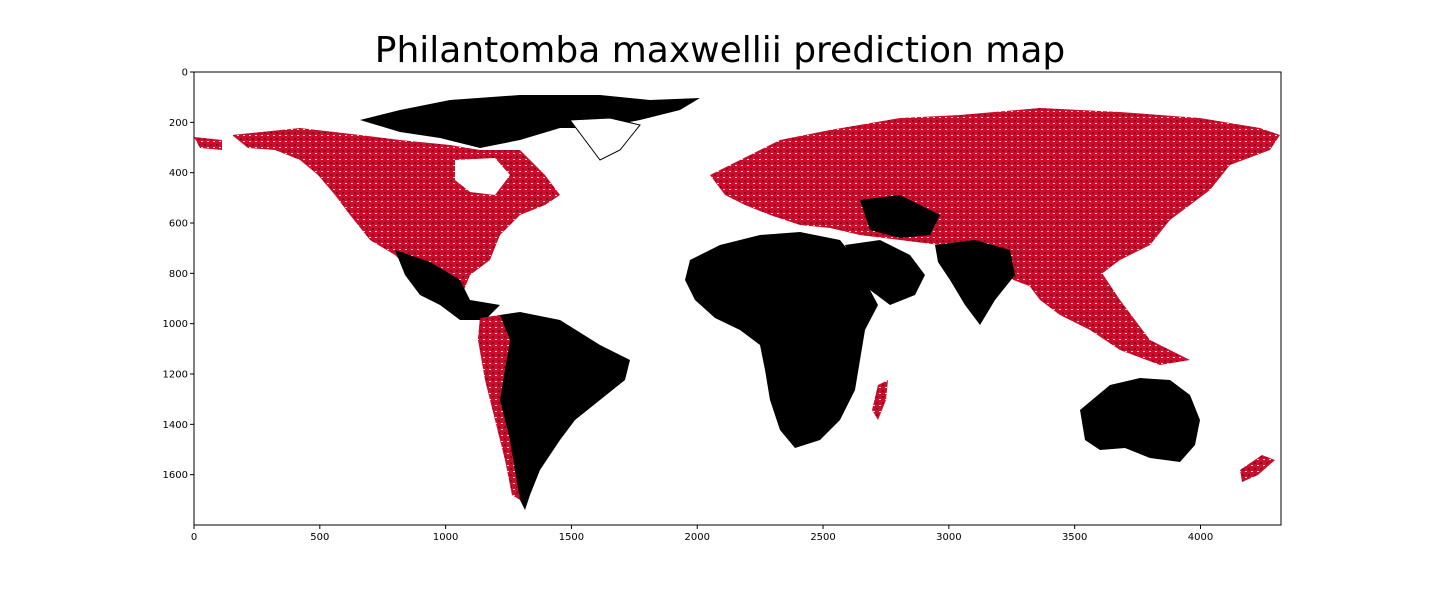 The width and height of the screenshot is (1440, 600). What do you see at coordinates (781, 340) in the screenshot?
I see `africa-region` at bounding box center [781, 340].